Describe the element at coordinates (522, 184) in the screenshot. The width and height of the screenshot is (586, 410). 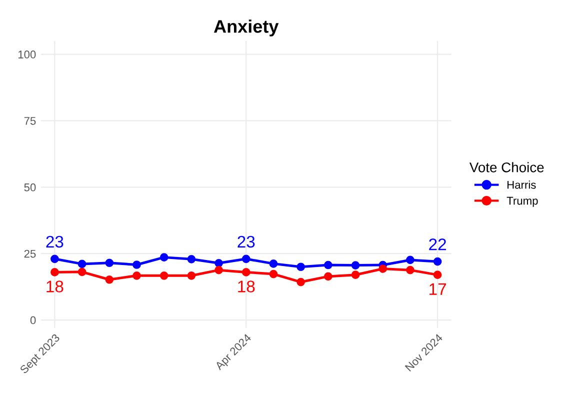
I see `legend-label: Harris` at that location.